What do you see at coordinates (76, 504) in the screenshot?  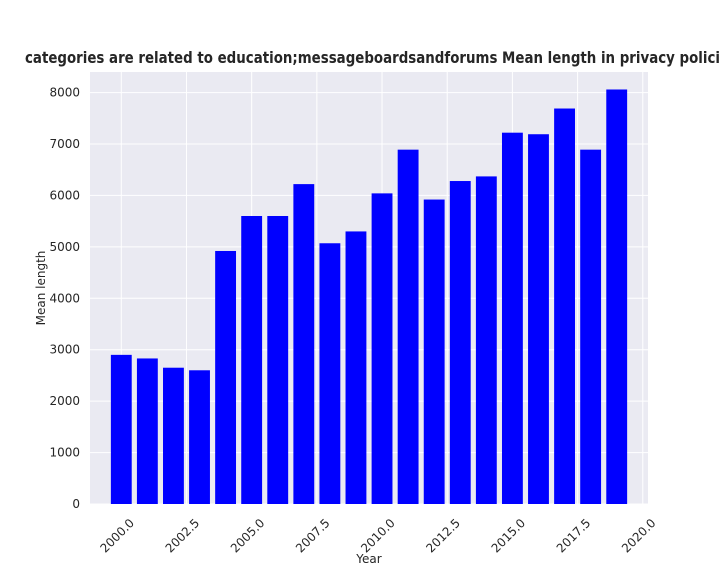 I see `y-tick-label: 0` at bounding box center [76, 504].